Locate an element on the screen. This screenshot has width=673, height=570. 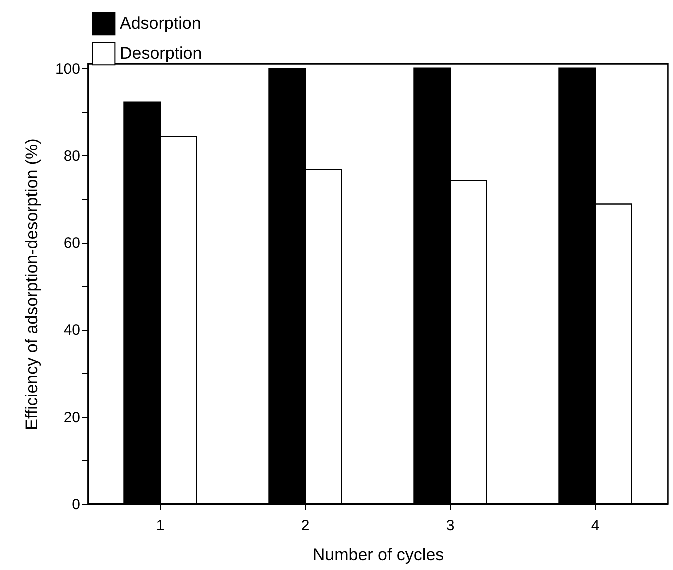
y-axis-title: Efficiency of adsorption-desorption (%) is located at coordinates (32, 284).